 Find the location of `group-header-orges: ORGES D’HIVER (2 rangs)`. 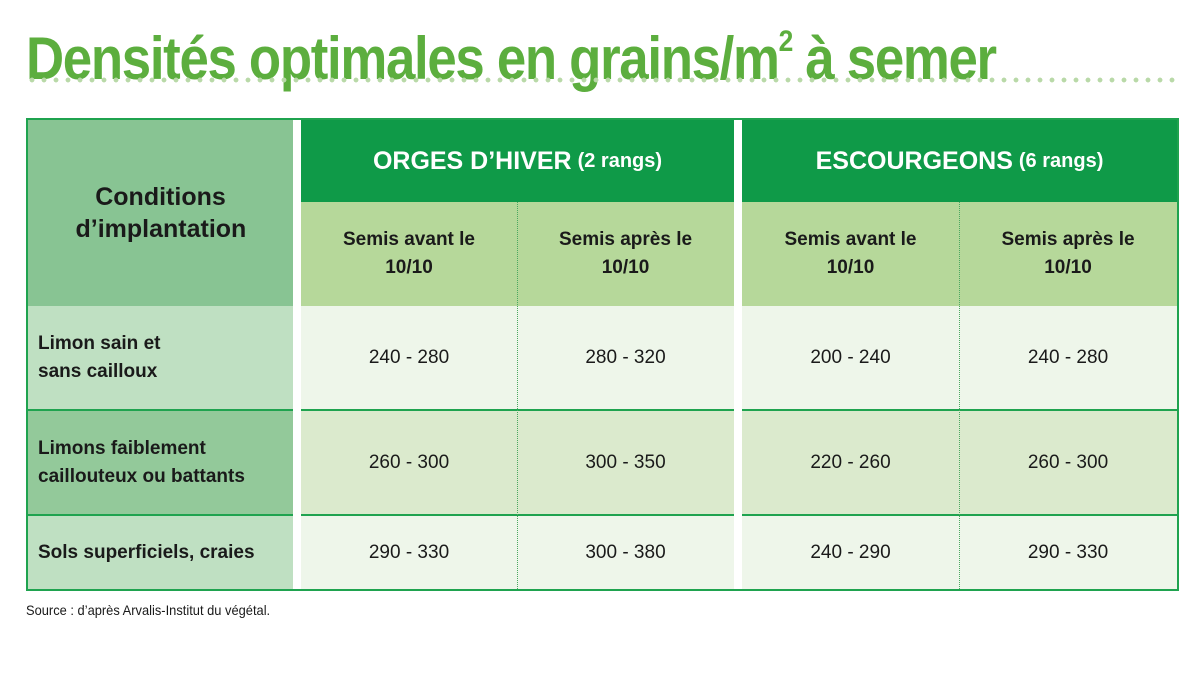

group-header-orges: ORGES D’HIVER (2 rangs) is located at coordinates (517, 161).